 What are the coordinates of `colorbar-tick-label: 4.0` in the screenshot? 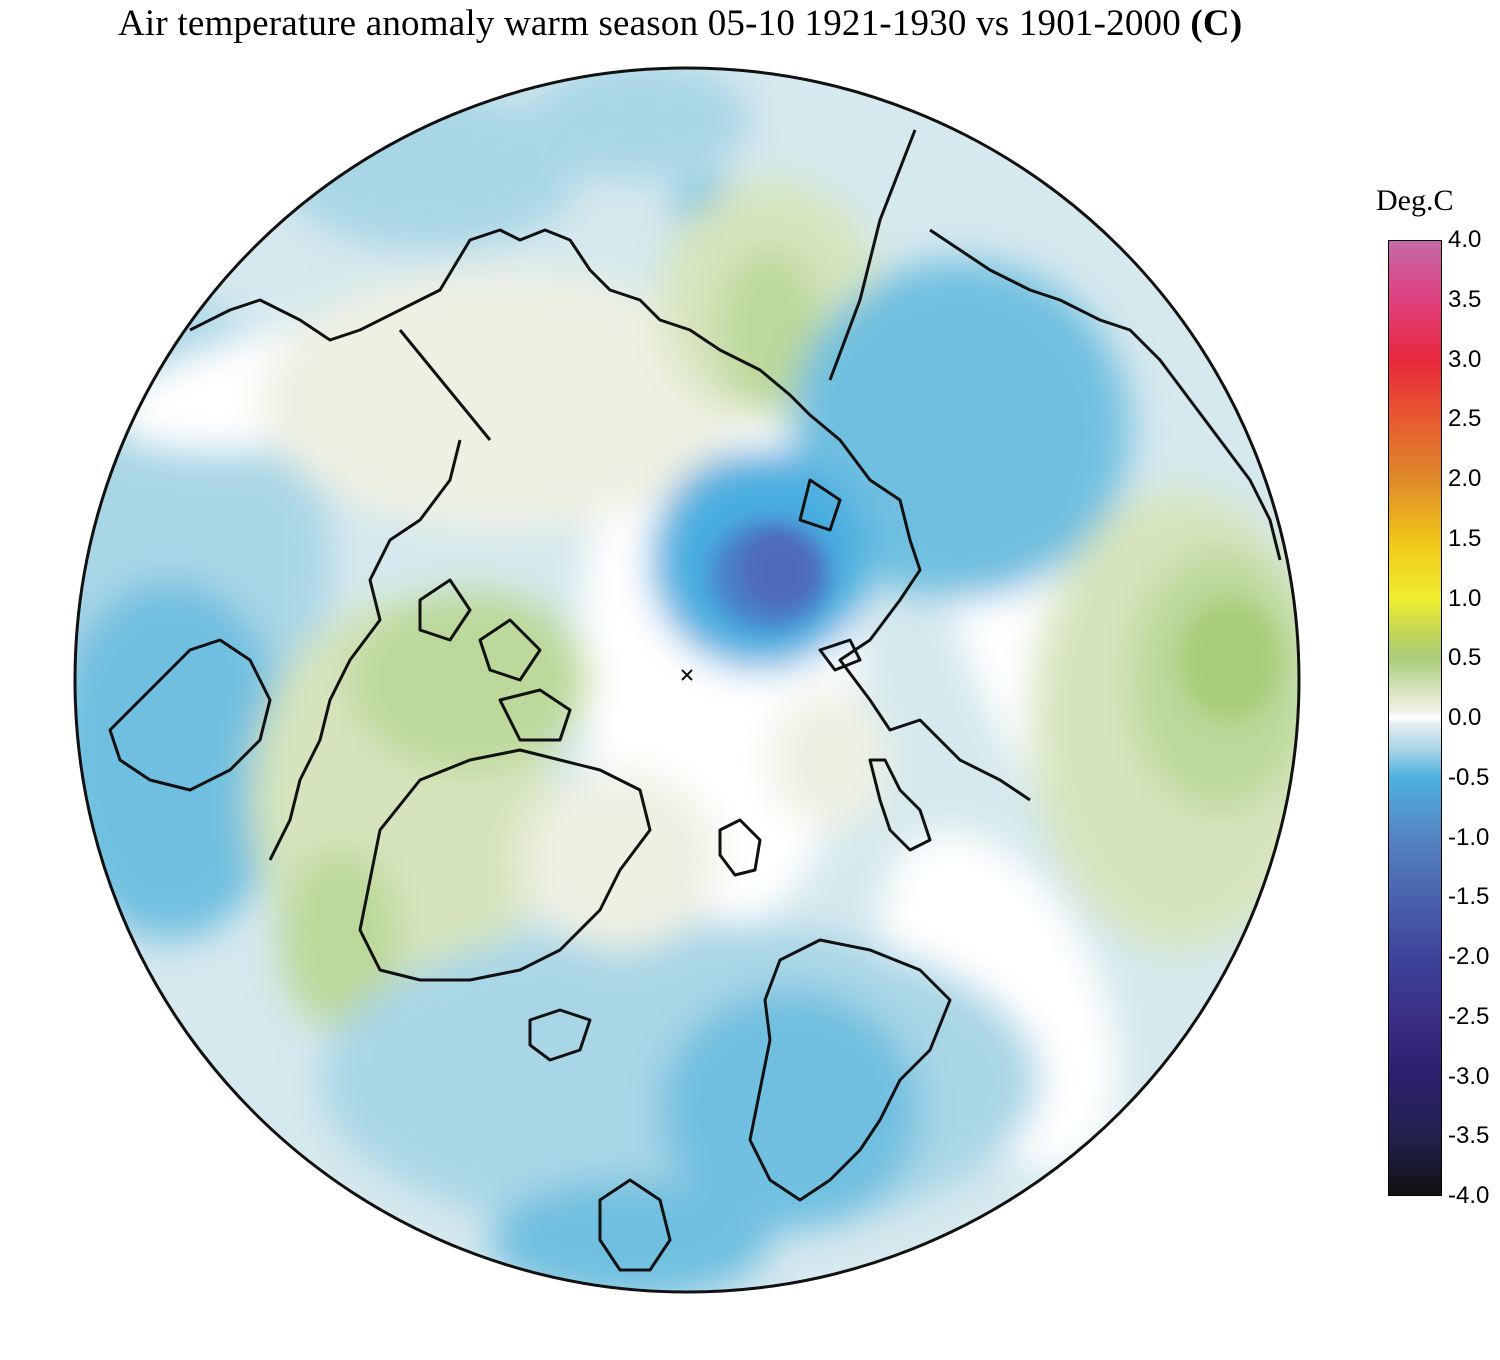 It's located at (1465, 239).